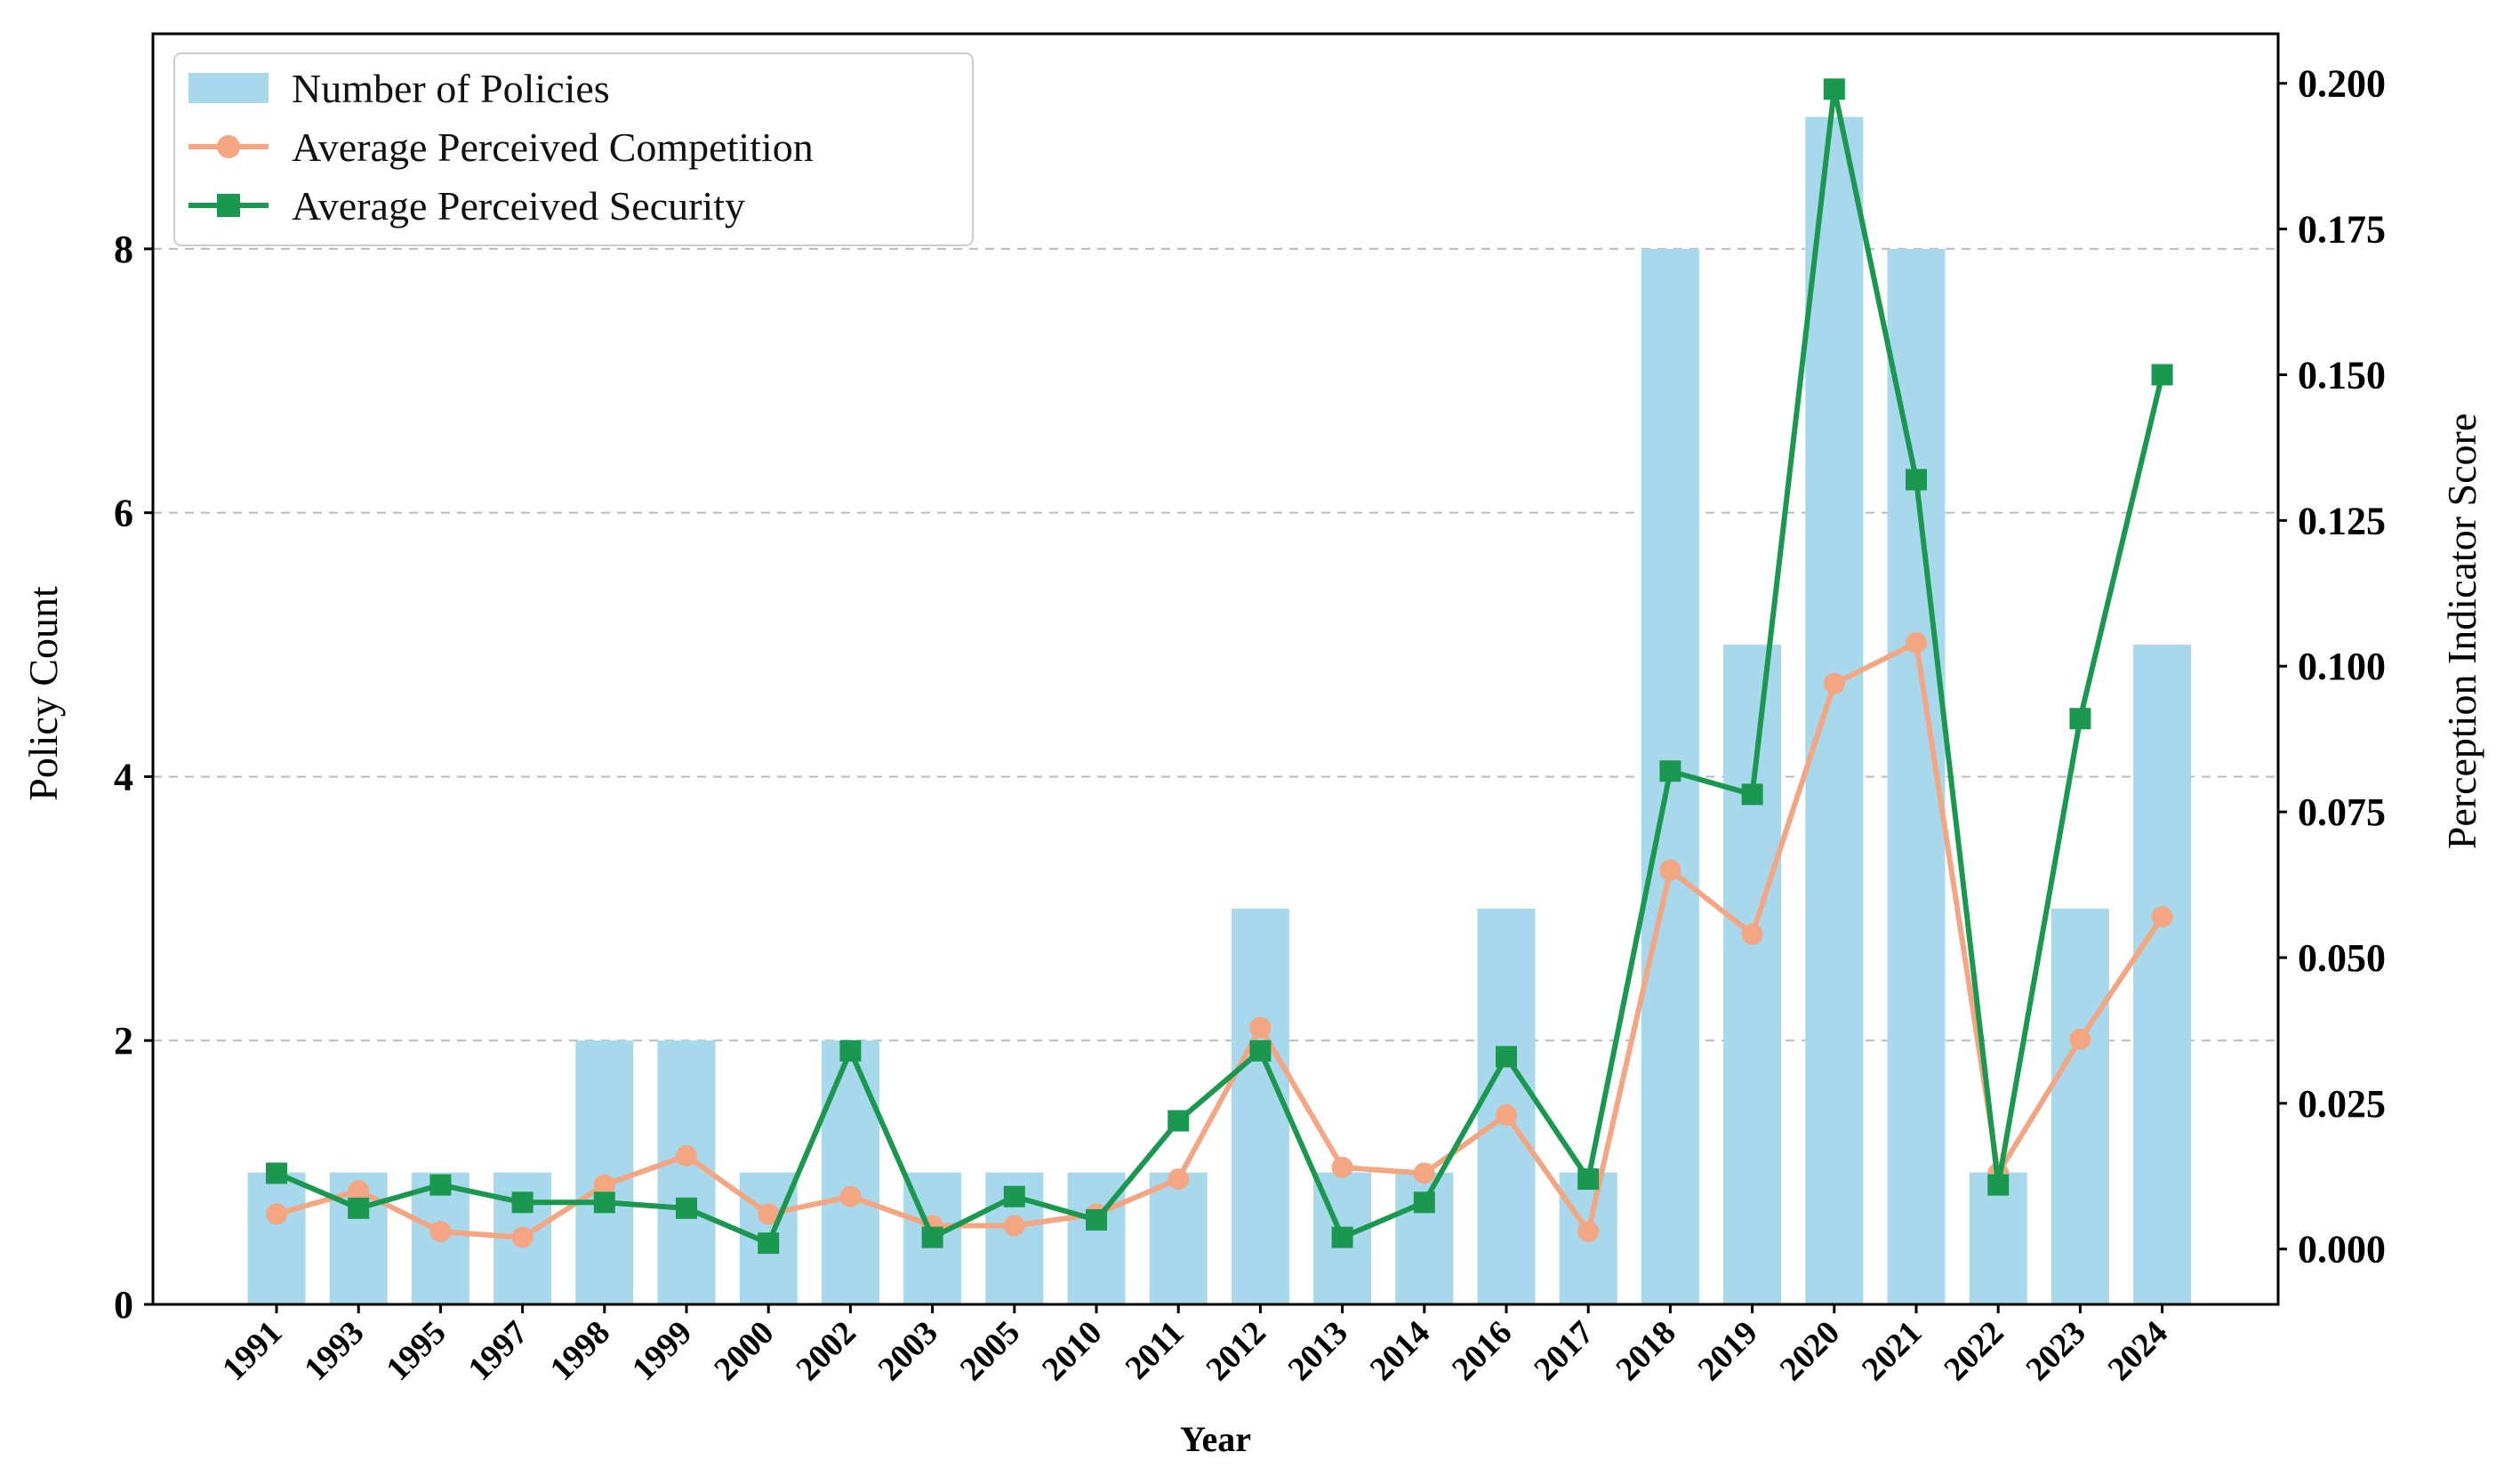  What do you see at coordinates (604, 1185) in the screenshot?
I see `competition-point-1998` at bounding box center [604, 1185].